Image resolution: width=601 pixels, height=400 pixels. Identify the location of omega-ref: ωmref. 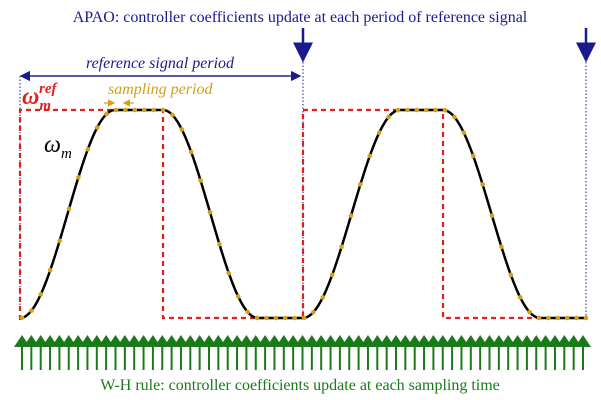
(40, 97).